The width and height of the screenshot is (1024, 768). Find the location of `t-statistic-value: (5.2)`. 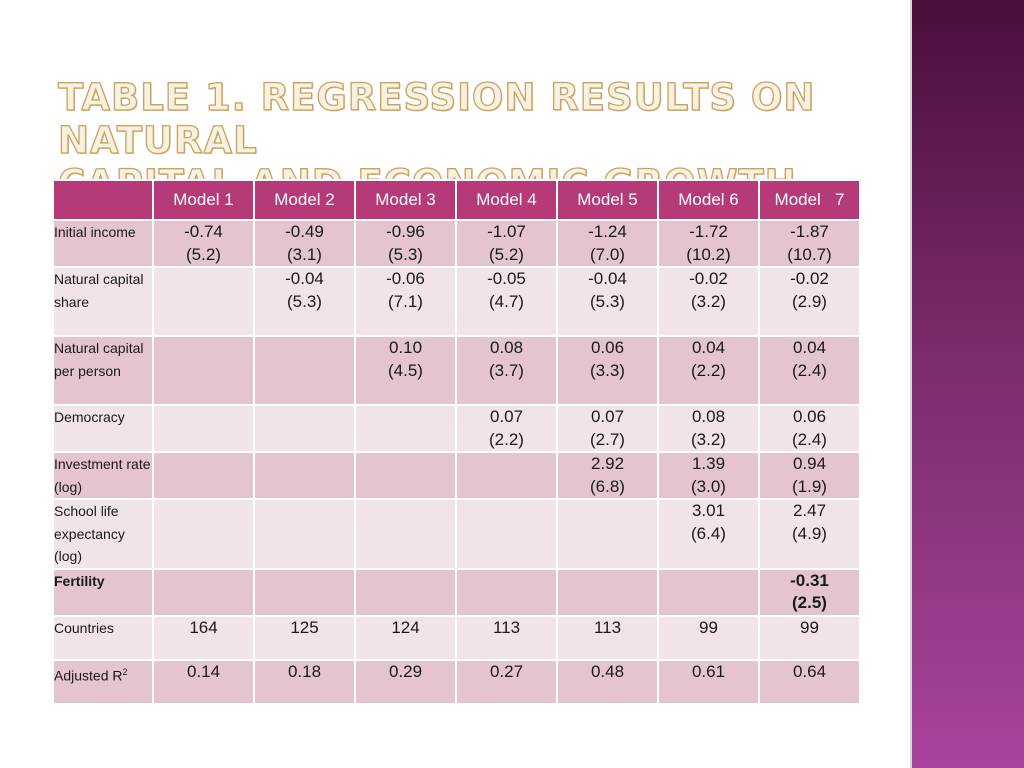

t-statistic-value: (5.2) is located at coordinates (506, 254).